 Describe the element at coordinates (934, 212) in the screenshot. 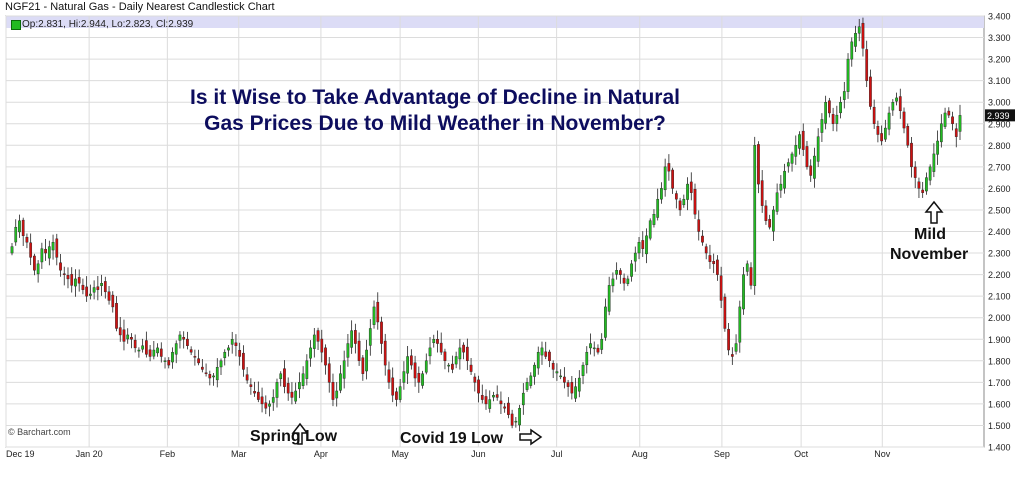

I see `arrow-mild-november` at that location.